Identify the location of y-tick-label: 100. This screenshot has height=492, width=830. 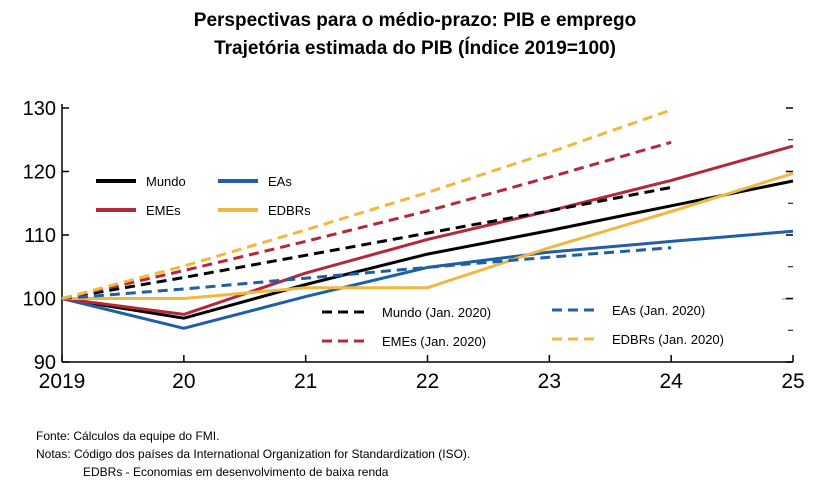
(39, 300).